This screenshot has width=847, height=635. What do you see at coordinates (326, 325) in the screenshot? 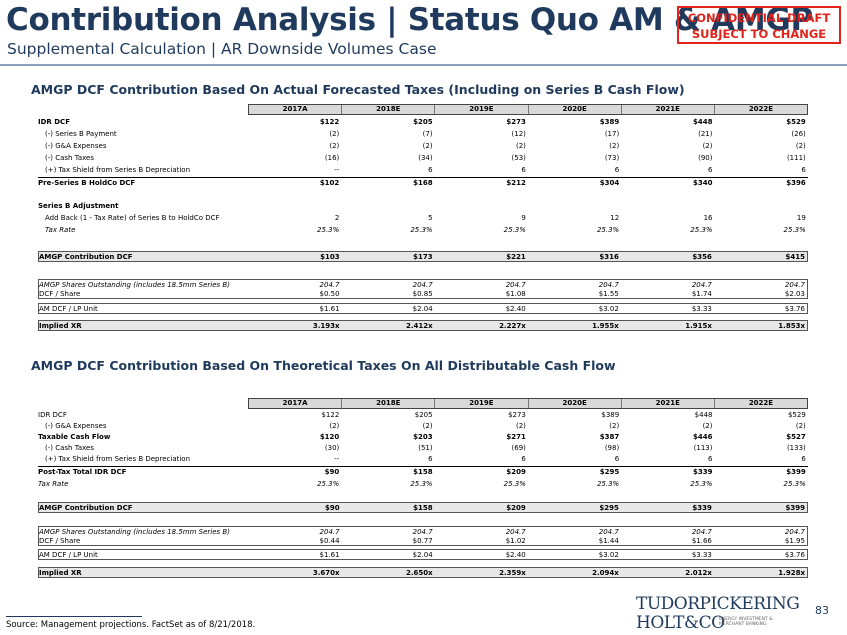
I see `row-value: 3.193x` at bounding box center [326, 325].